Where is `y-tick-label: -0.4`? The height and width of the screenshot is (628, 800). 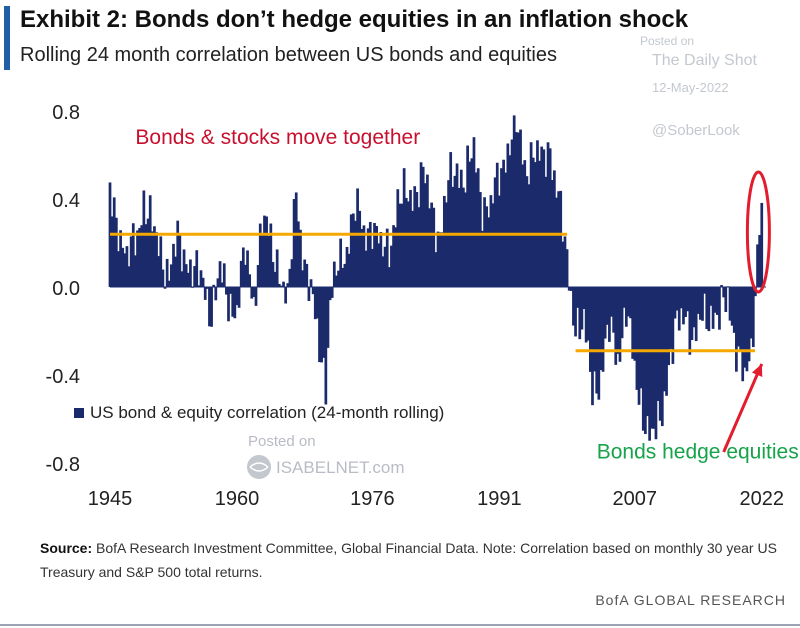
y-tick-label: -0.4 is located at coordinates (63, 377).